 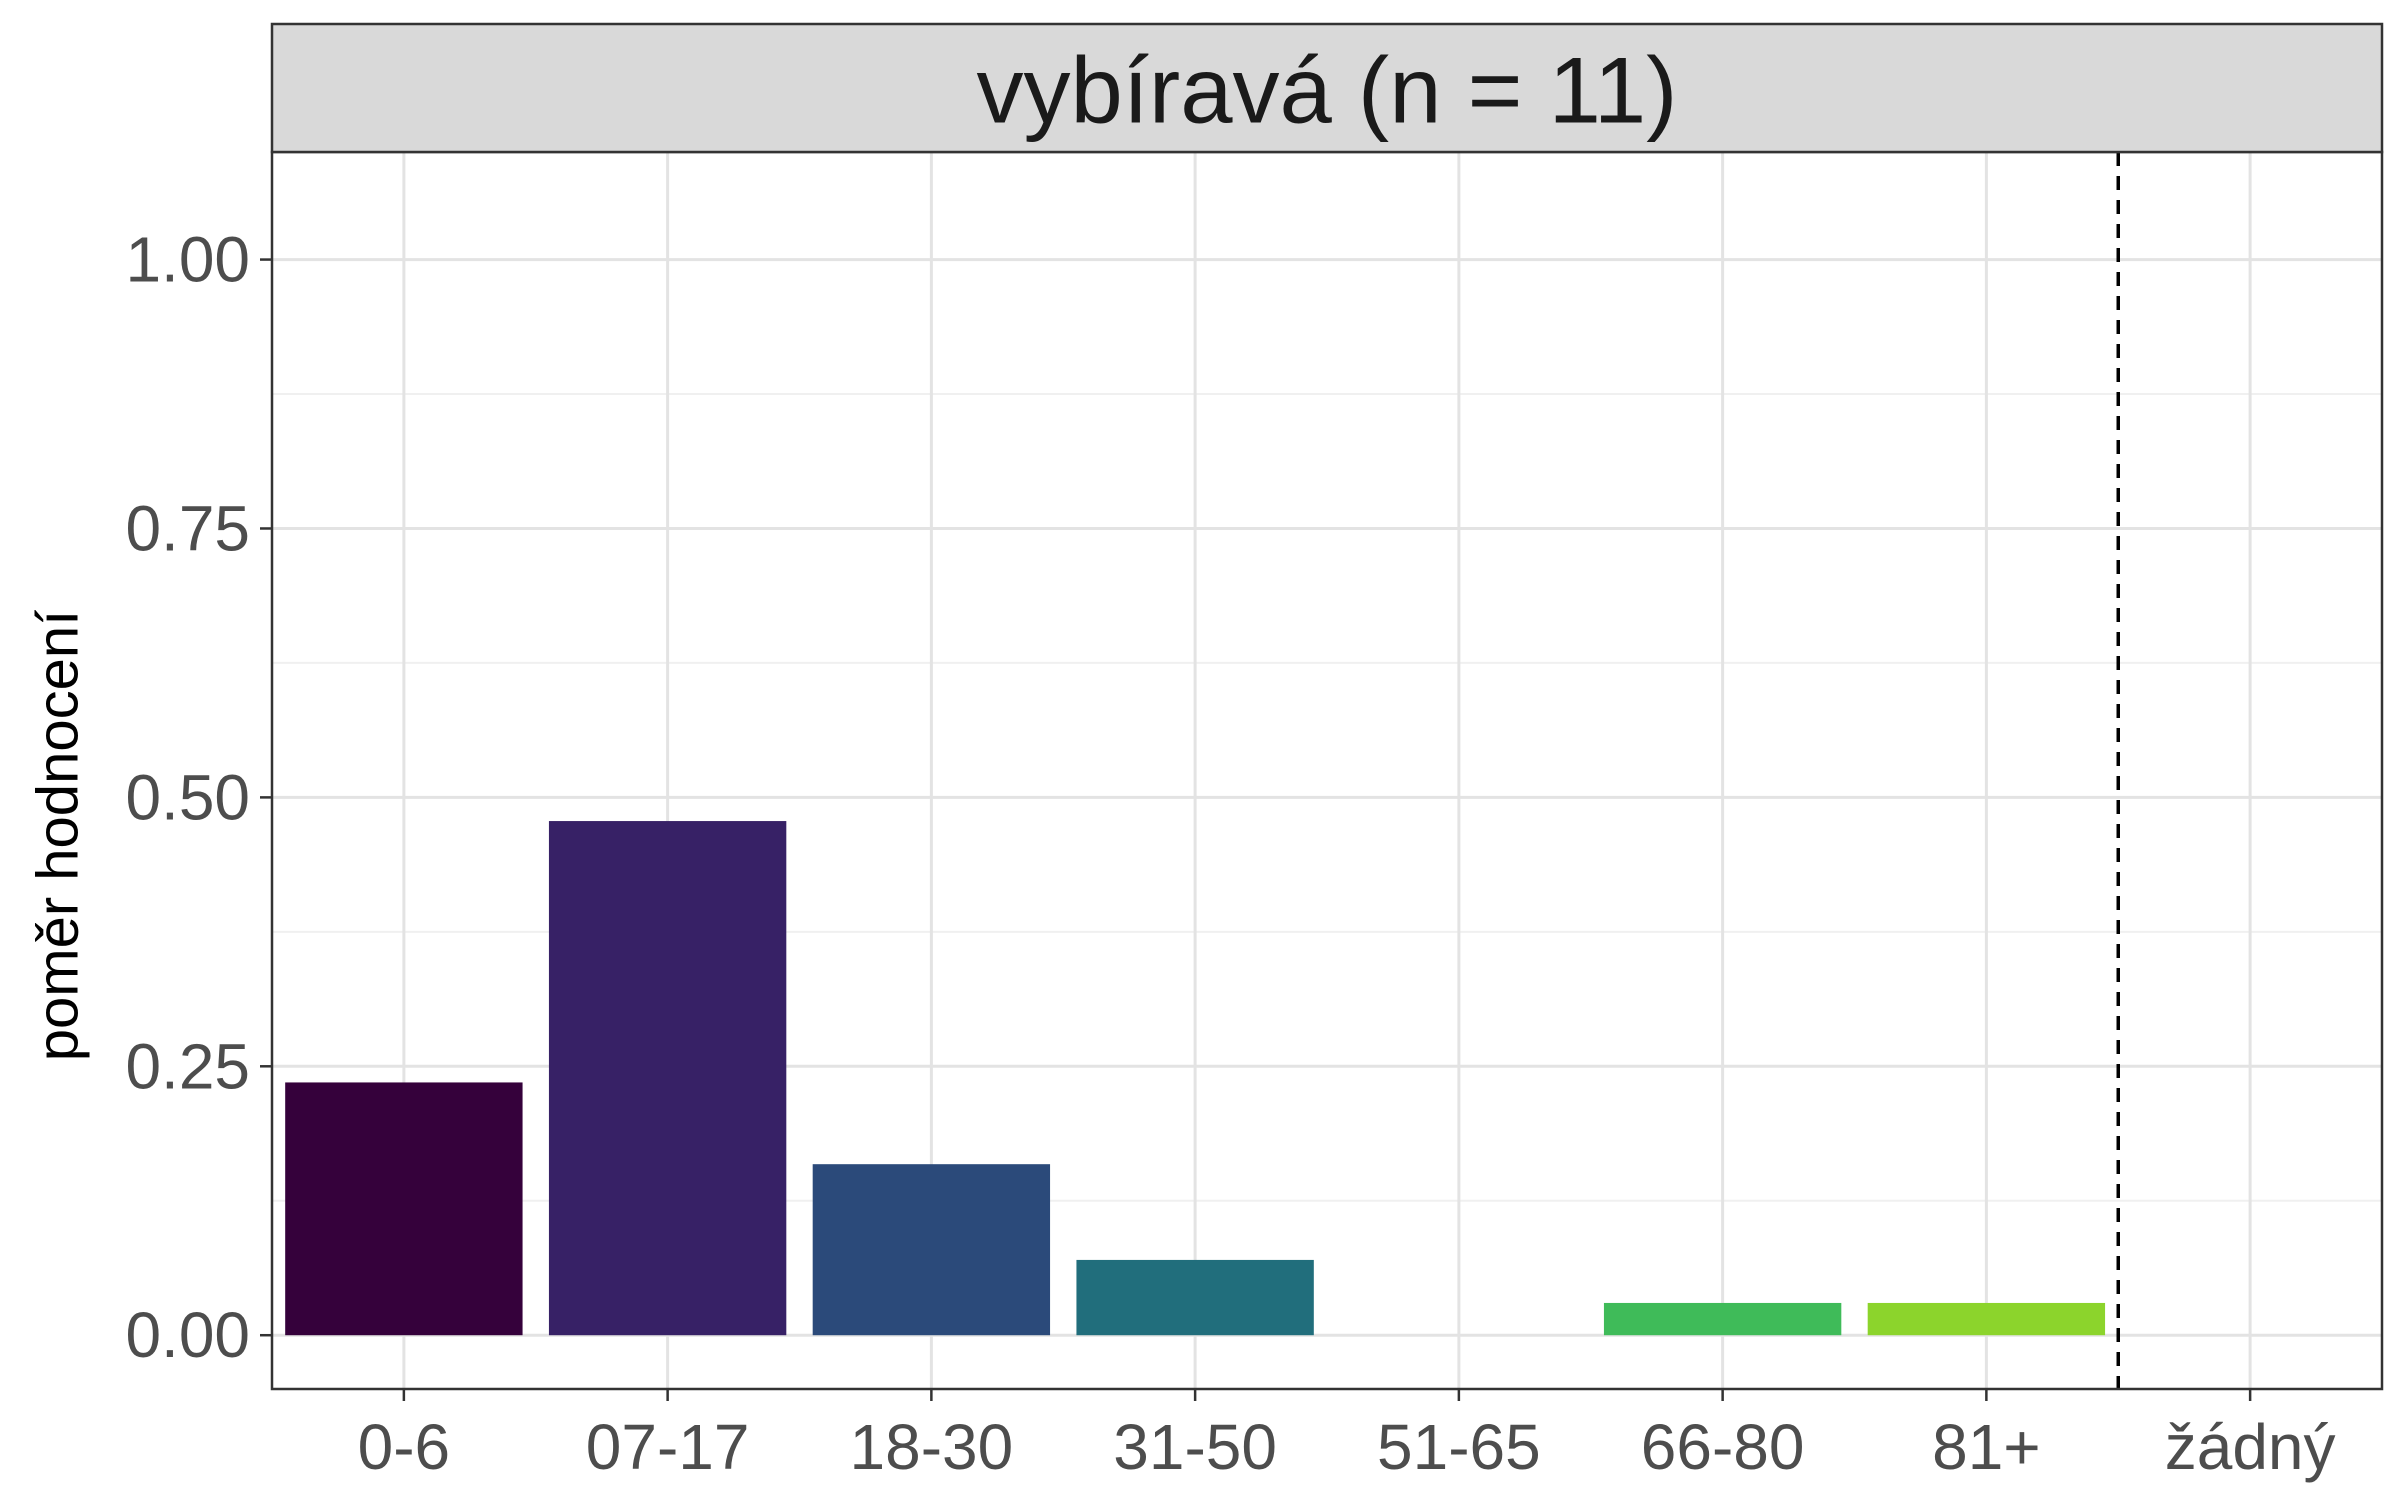 I want to click on x-tick-label: 66-80, so click(x=1723, y=1447).